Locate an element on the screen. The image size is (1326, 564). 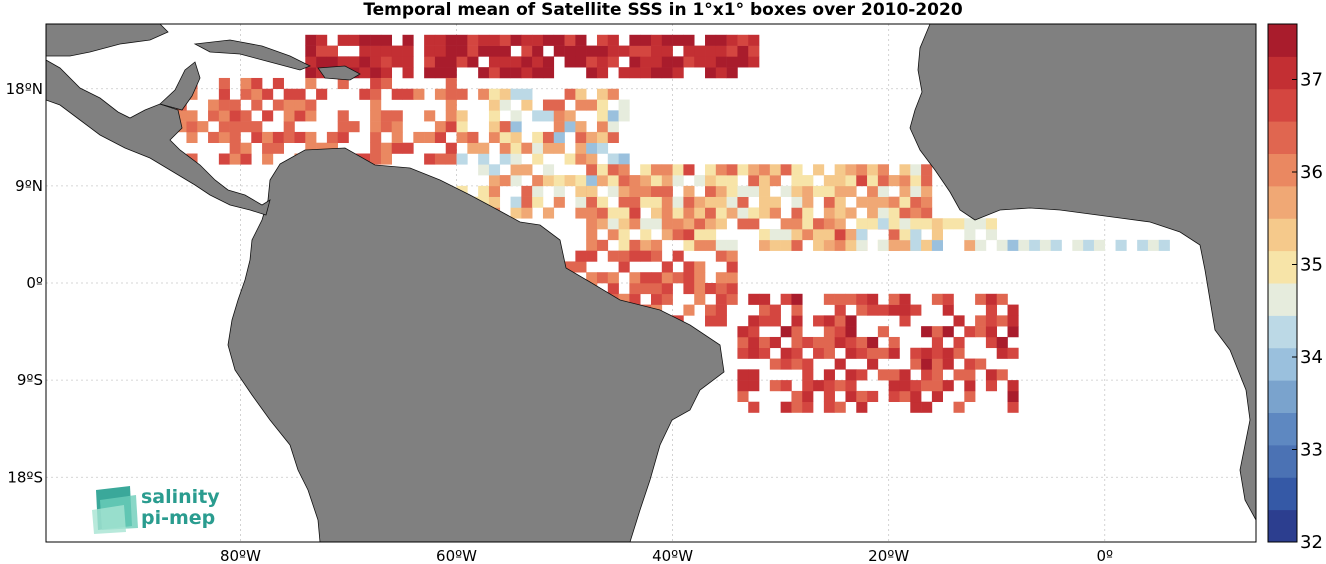
y-tick-label: 9ºN is located at coordinates (29, 186).